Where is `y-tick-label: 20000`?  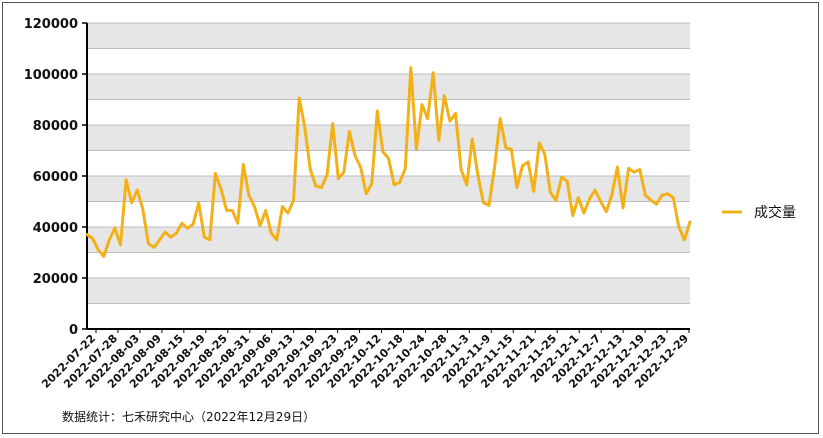 y-tick-label: 20000 is located at coordinates (55, 279).